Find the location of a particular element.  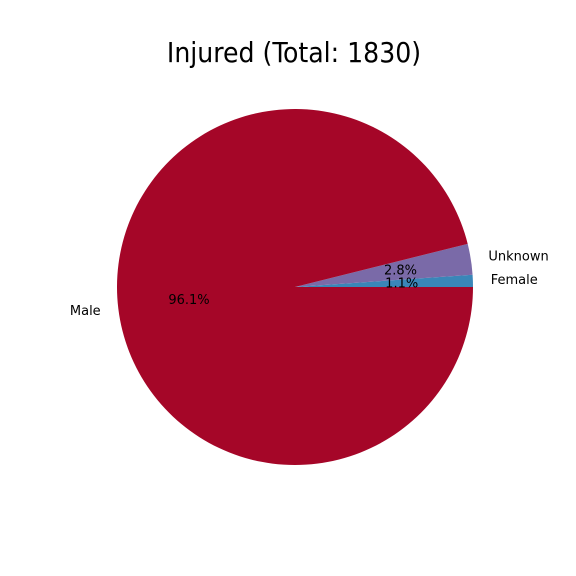

slice-percent-female: 1.1% is located at coordinates (401, 283).